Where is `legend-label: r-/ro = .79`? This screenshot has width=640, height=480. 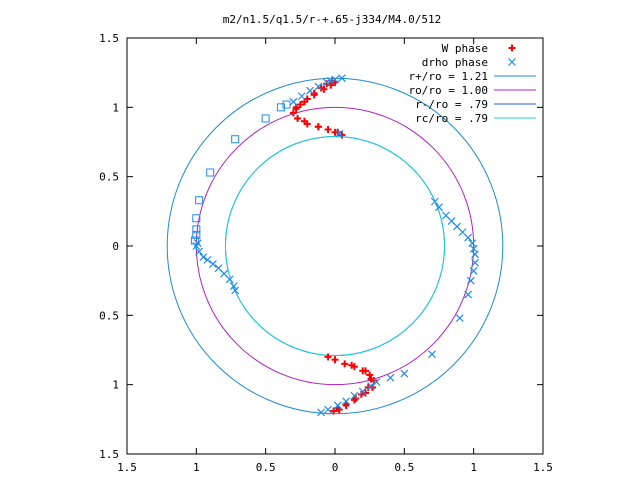 legend-label: r-/ro = .79 is located at coordinates (451, 104).